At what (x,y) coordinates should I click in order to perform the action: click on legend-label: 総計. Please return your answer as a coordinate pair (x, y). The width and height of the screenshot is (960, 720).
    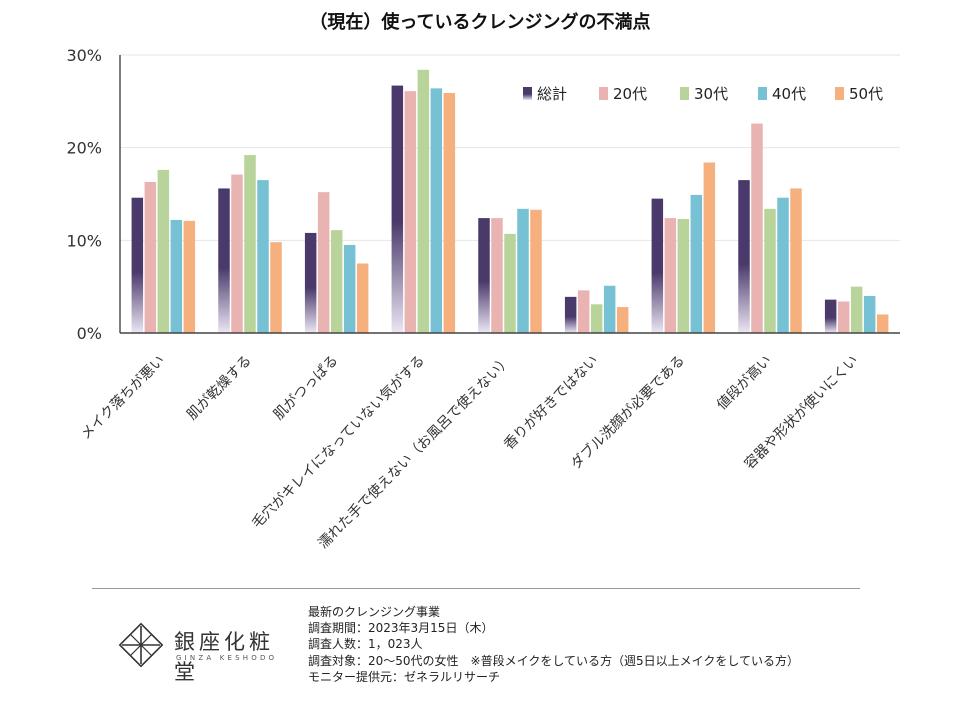
    Looking at the image, I should click on (552, 94).